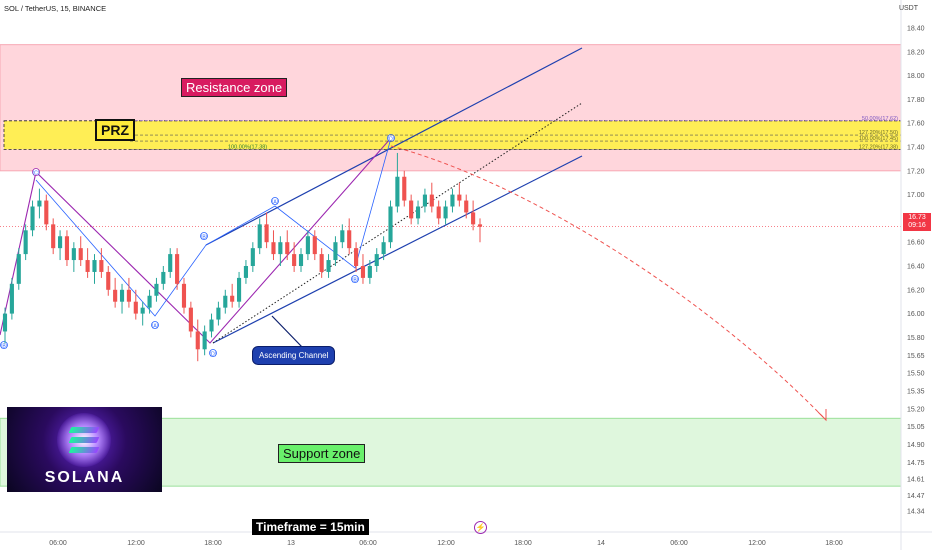 The height and width of the screenshot is (550, 932). Describe the element at coordinates (601, 543) in the screenshot. I see `x-tick-label: 14` at that location.